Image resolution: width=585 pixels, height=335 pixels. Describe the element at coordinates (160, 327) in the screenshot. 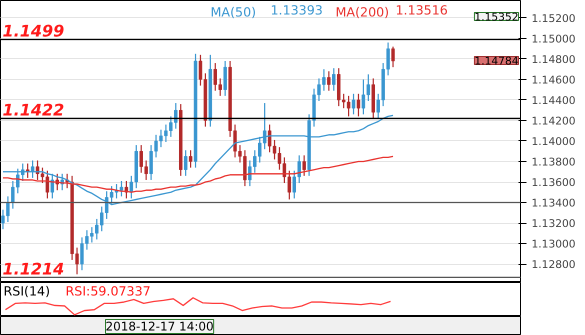

I see `text: 2018-12-17 14:00` at that location.